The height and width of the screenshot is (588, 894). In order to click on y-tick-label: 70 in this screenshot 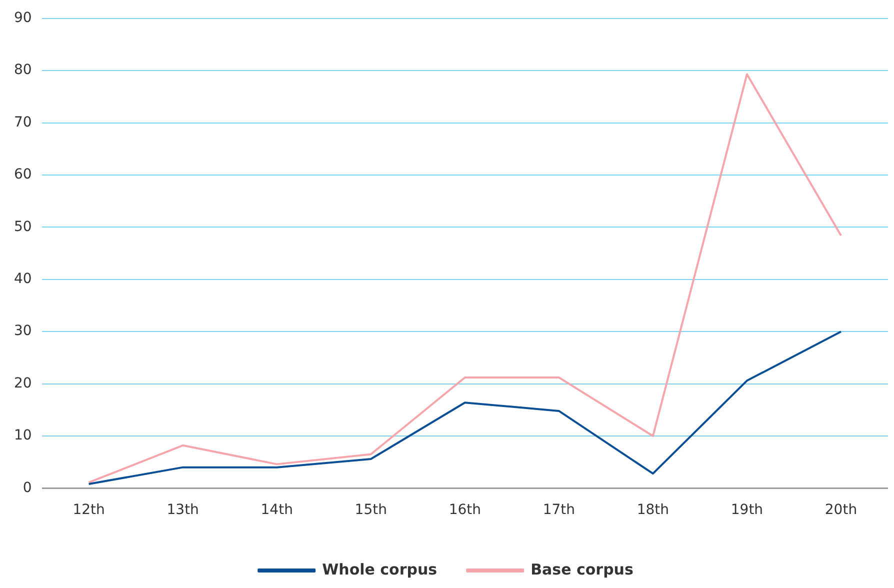, I will do `click(23, 122)`.